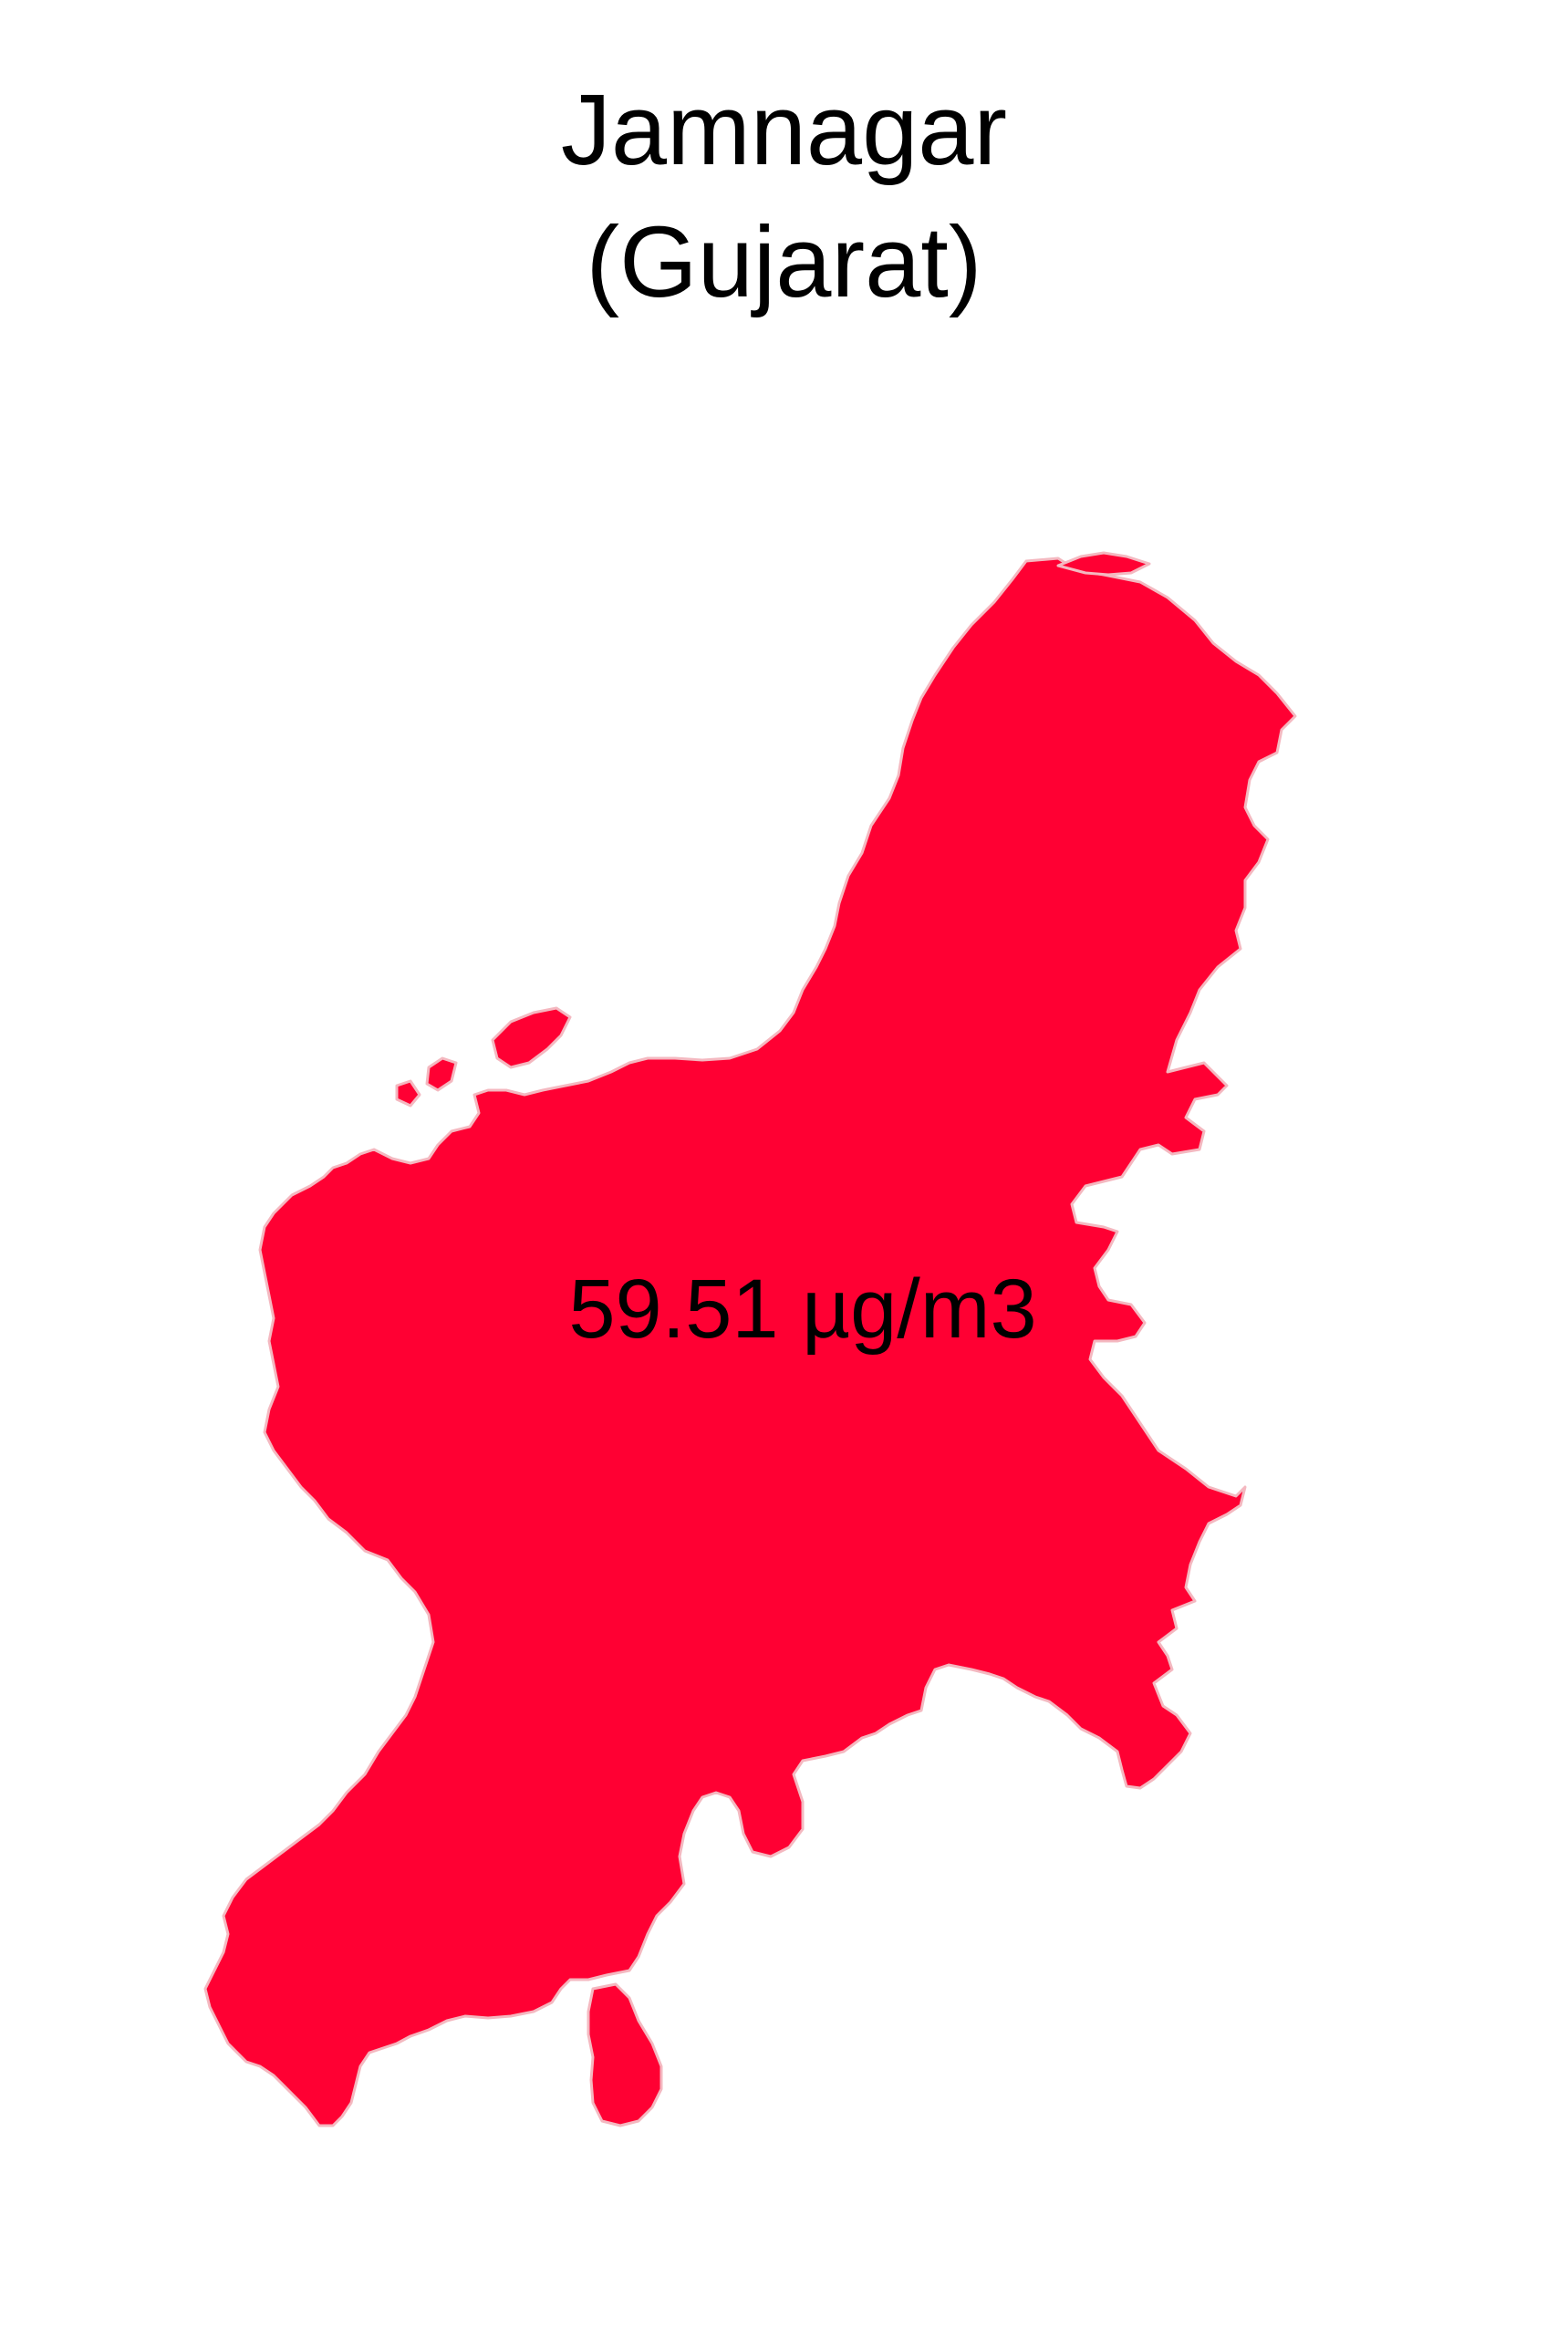 The height and width of the screenshot is (2340, 1568). I want to click on title-district: Jamnagar, so click(784, 130).